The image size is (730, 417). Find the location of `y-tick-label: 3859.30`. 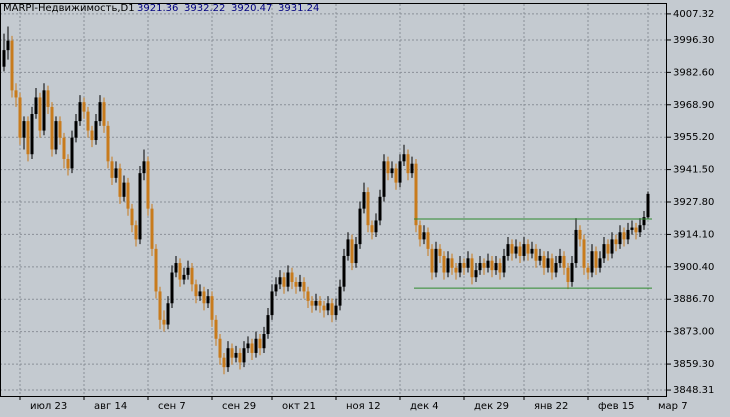

y-tick-label: 3859.30 is located at coordinates (693, 364).